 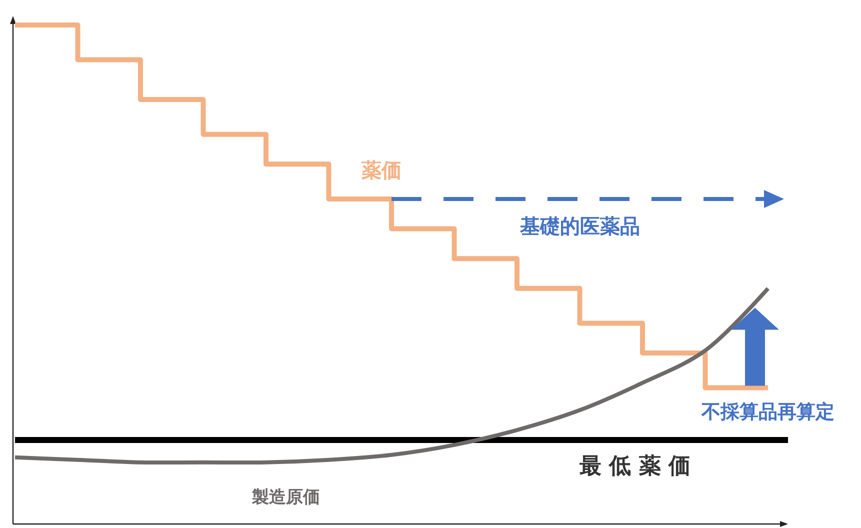 What do you see at coordinates (634, 466) in the screenshot?
I see `ref-line-label: 最 低 薬 価` at bounding box center [634, 466].